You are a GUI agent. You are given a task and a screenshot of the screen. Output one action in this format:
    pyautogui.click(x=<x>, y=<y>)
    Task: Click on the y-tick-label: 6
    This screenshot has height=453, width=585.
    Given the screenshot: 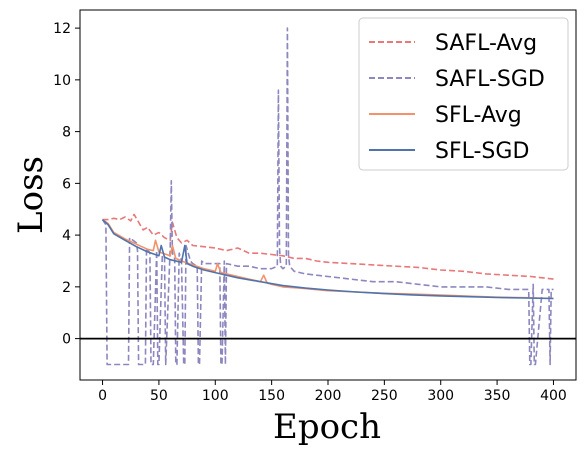 What is the action you would take?
    pyautogui.click(x=66, y=184)
    